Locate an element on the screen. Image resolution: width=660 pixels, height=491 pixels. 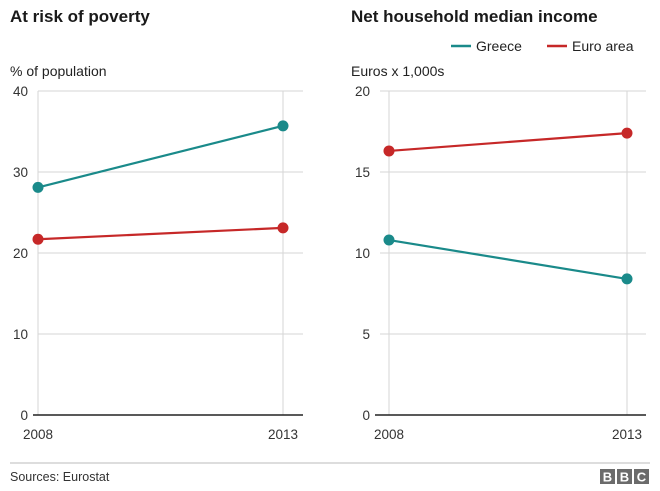
bbc-logo-letter-2: B is located at coordinates (624, 477).